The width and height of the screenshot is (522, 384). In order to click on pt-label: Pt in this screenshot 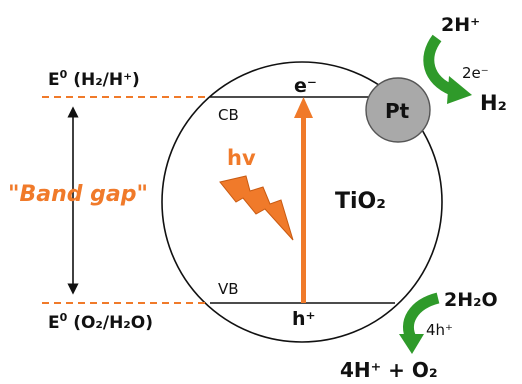, I will do `click(397, 111)`.